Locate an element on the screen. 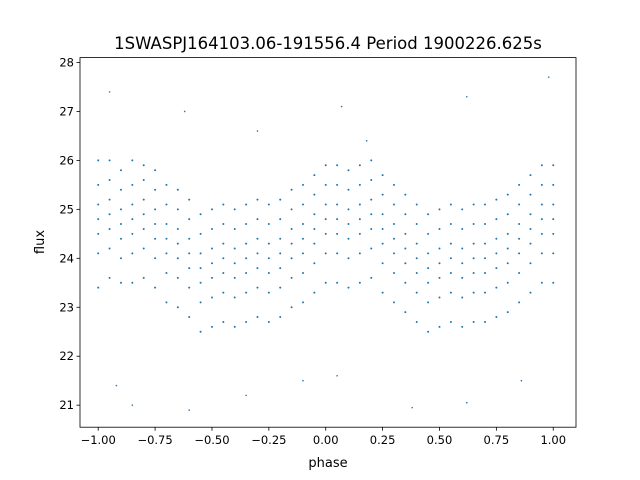  x-axis: −1.00 −0.75 −0.50 −0.25 0.00 0.25 0.50 0.75 1.00 is located at coordinates (323, 437).